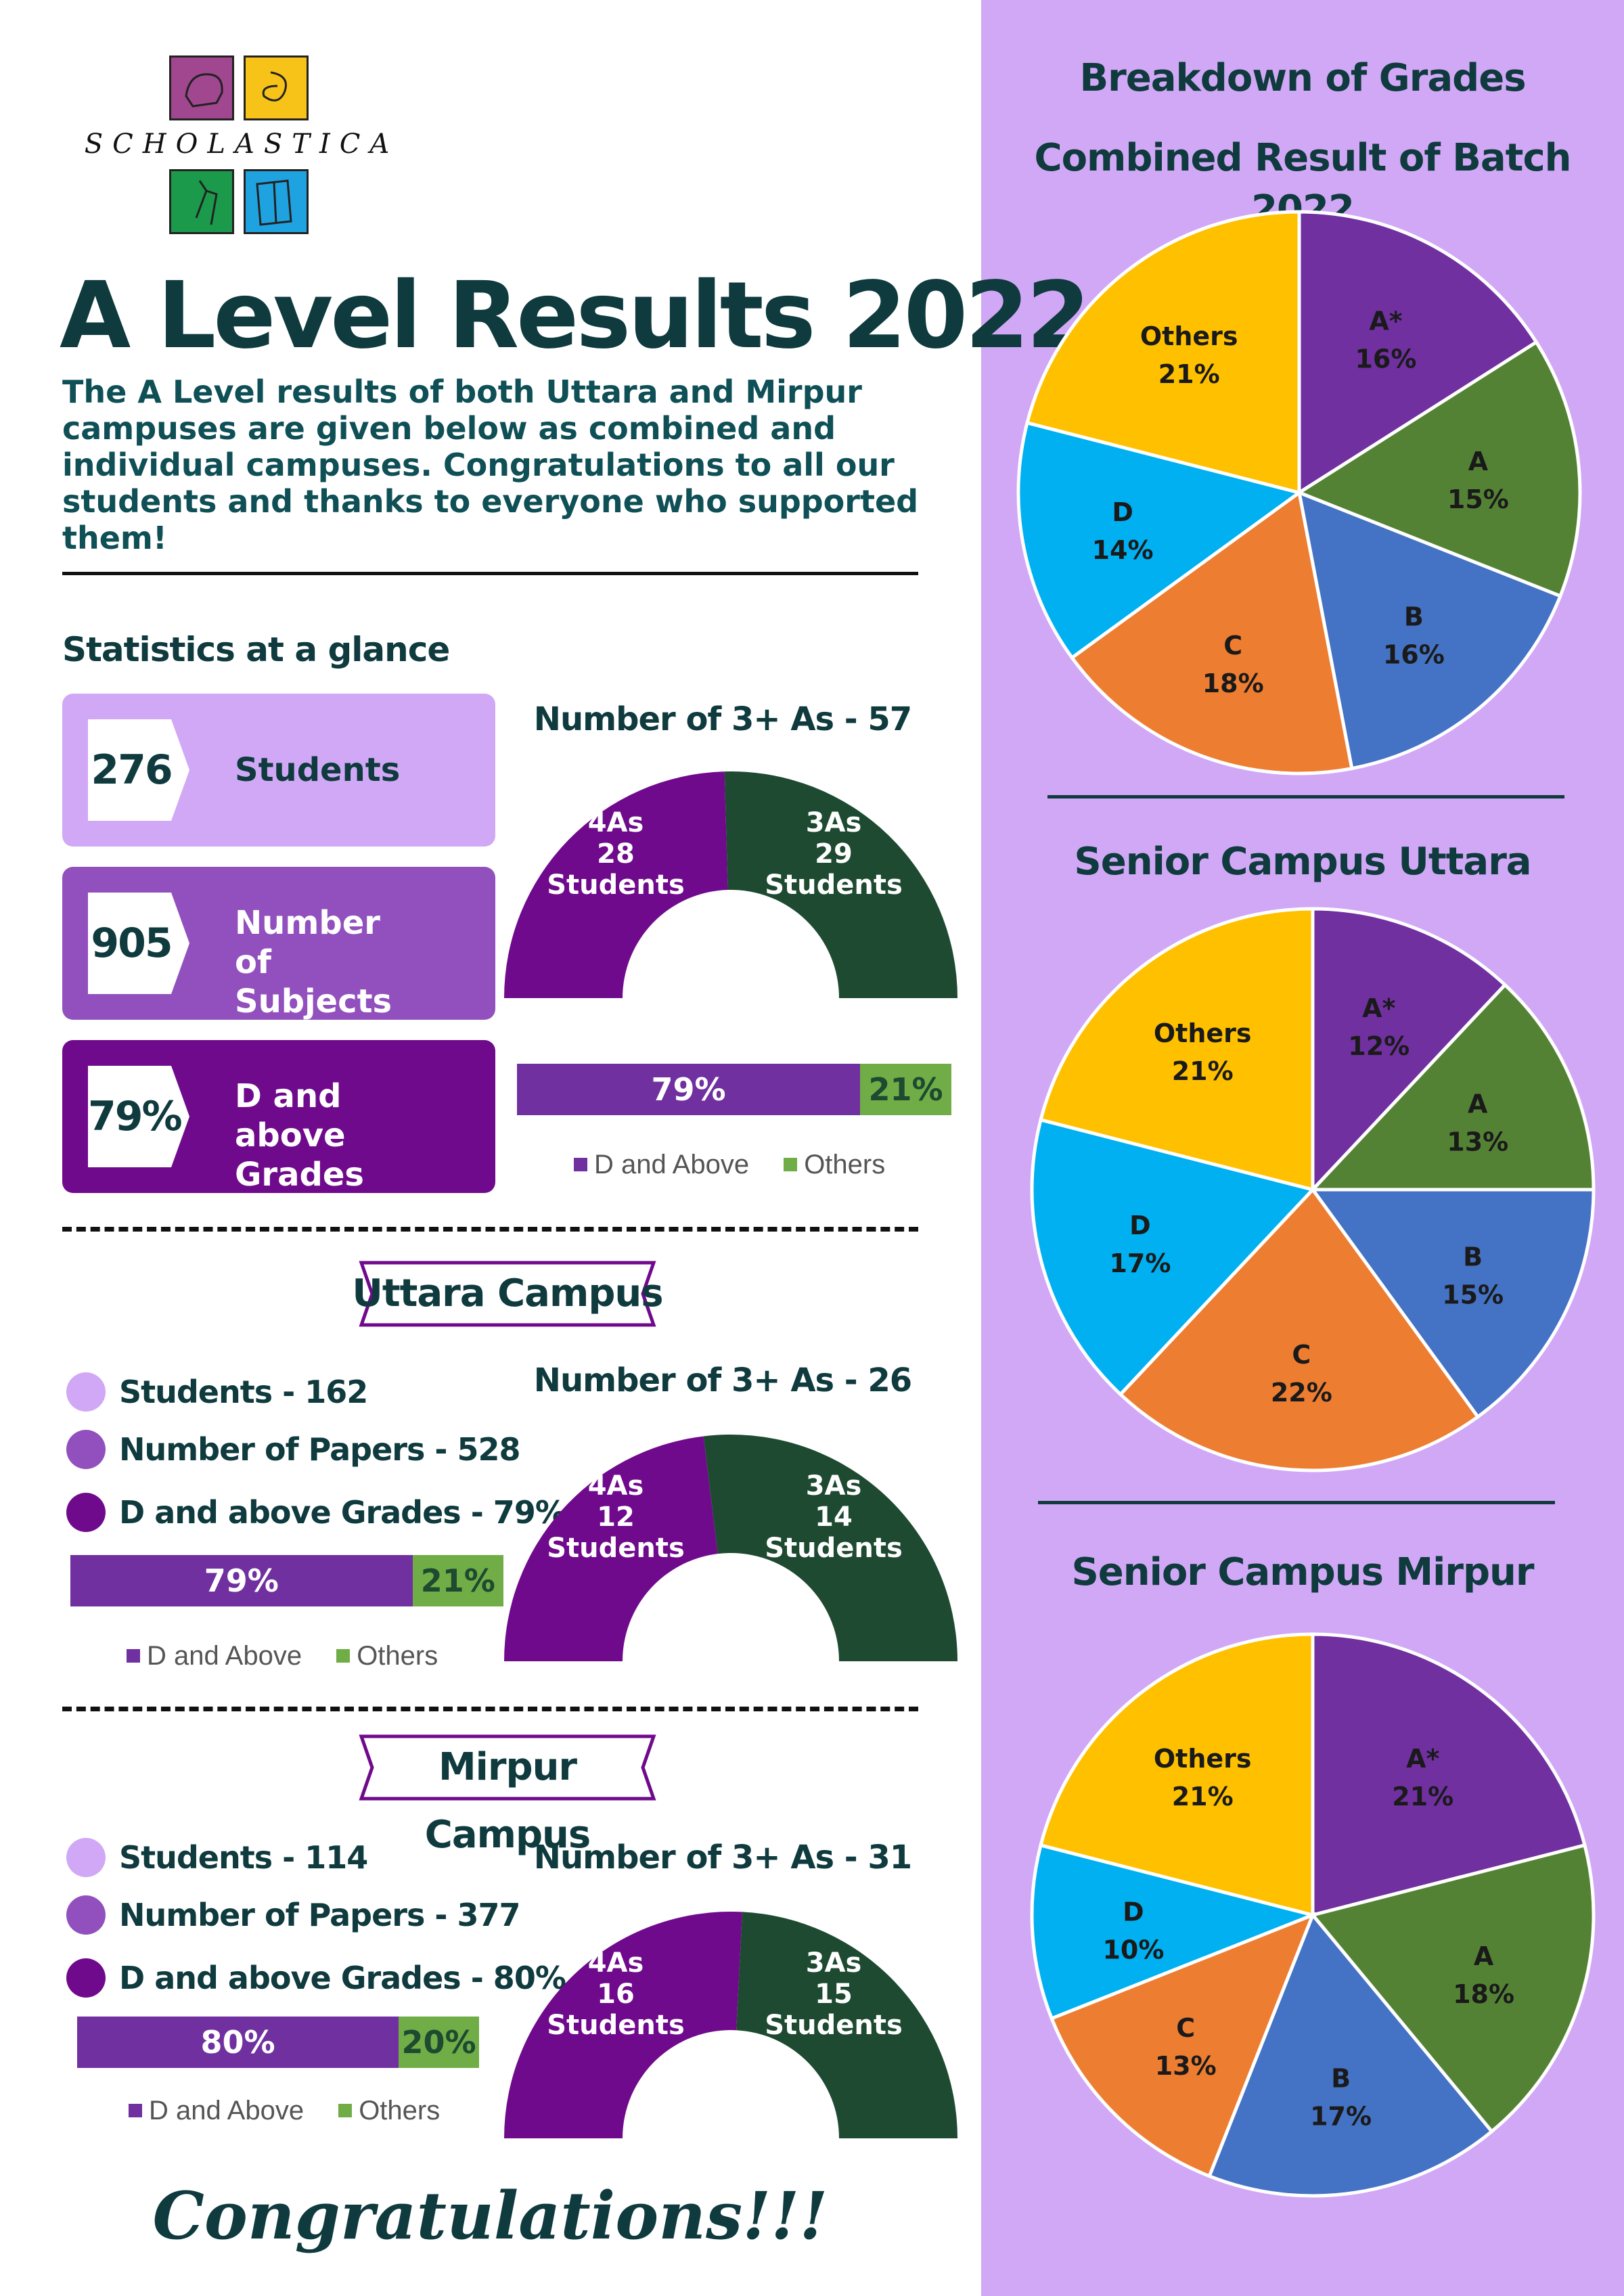 The width and height of the screenshot is (1624, 2296). Describe the element at coordinates (1133, 1950) in the screenshot. I see `pie-slice-value: 10%` at that location.